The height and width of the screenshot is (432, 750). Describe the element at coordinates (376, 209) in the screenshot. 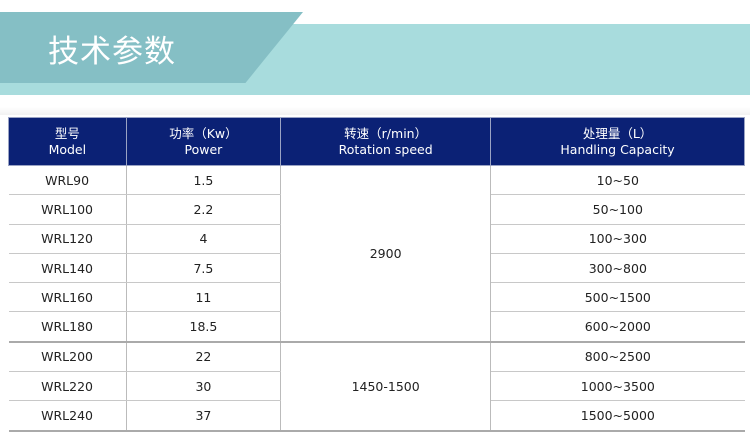

I see `table-row: WRL100 2.2 50~100` at that location.